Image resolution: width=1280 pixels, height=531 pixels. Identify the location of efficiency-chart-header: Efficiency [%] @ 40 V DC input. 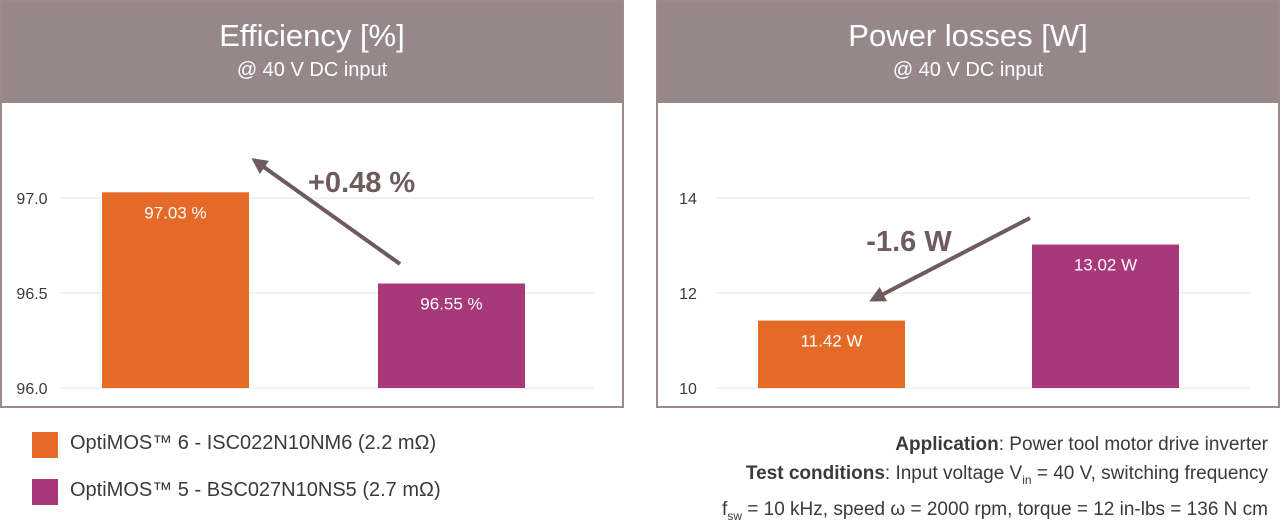
(312, 52).